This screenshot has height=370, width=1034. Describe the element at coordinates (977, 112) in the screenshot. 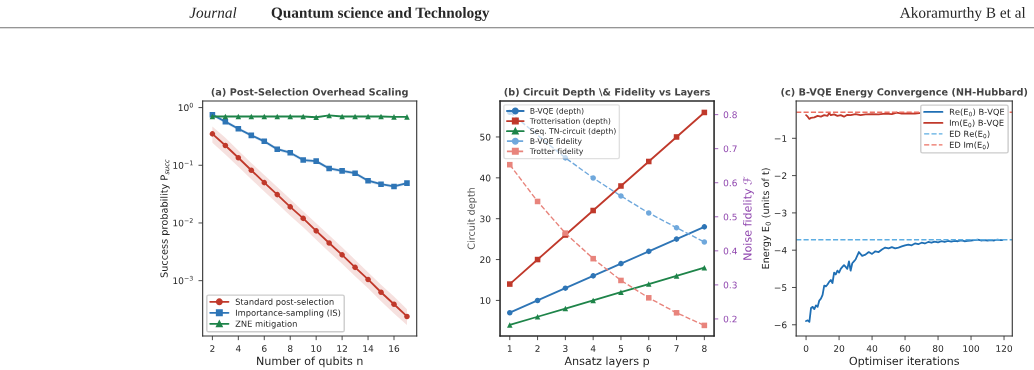

I see `legend-label: Re(E$_{0}$) B-VQE` at that location.